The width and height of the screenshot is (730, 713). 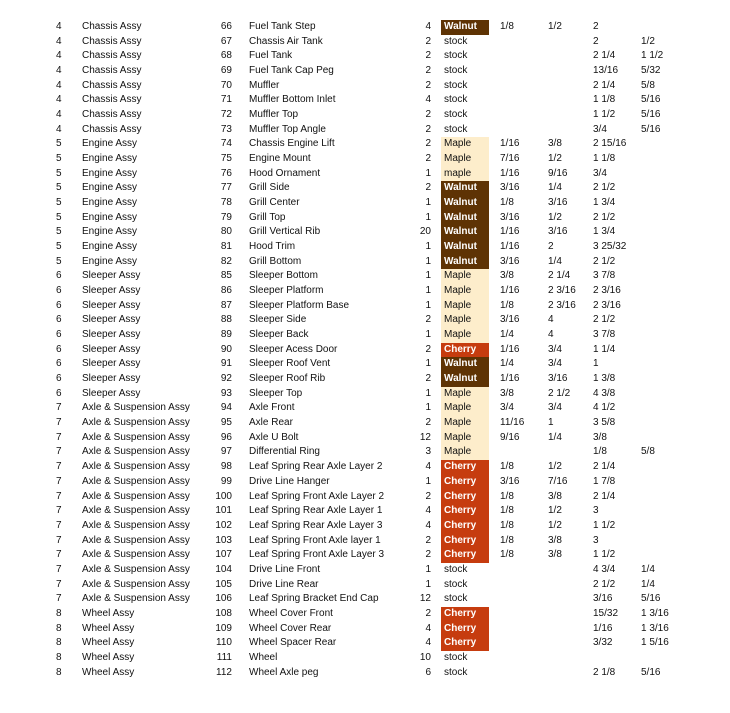 What do you see at coordinates (600, 437) in the screenshot?
I see `length-cell: 3/8` at bounding box center [600, 437].